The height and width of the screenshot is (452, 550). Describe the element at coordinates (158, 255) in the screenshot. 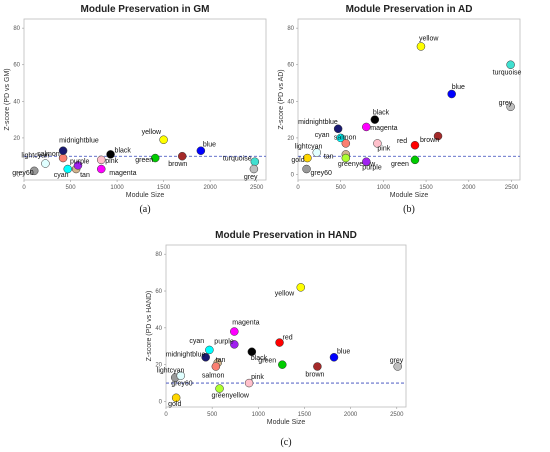

I see `y-tick-label: 80` at that location.